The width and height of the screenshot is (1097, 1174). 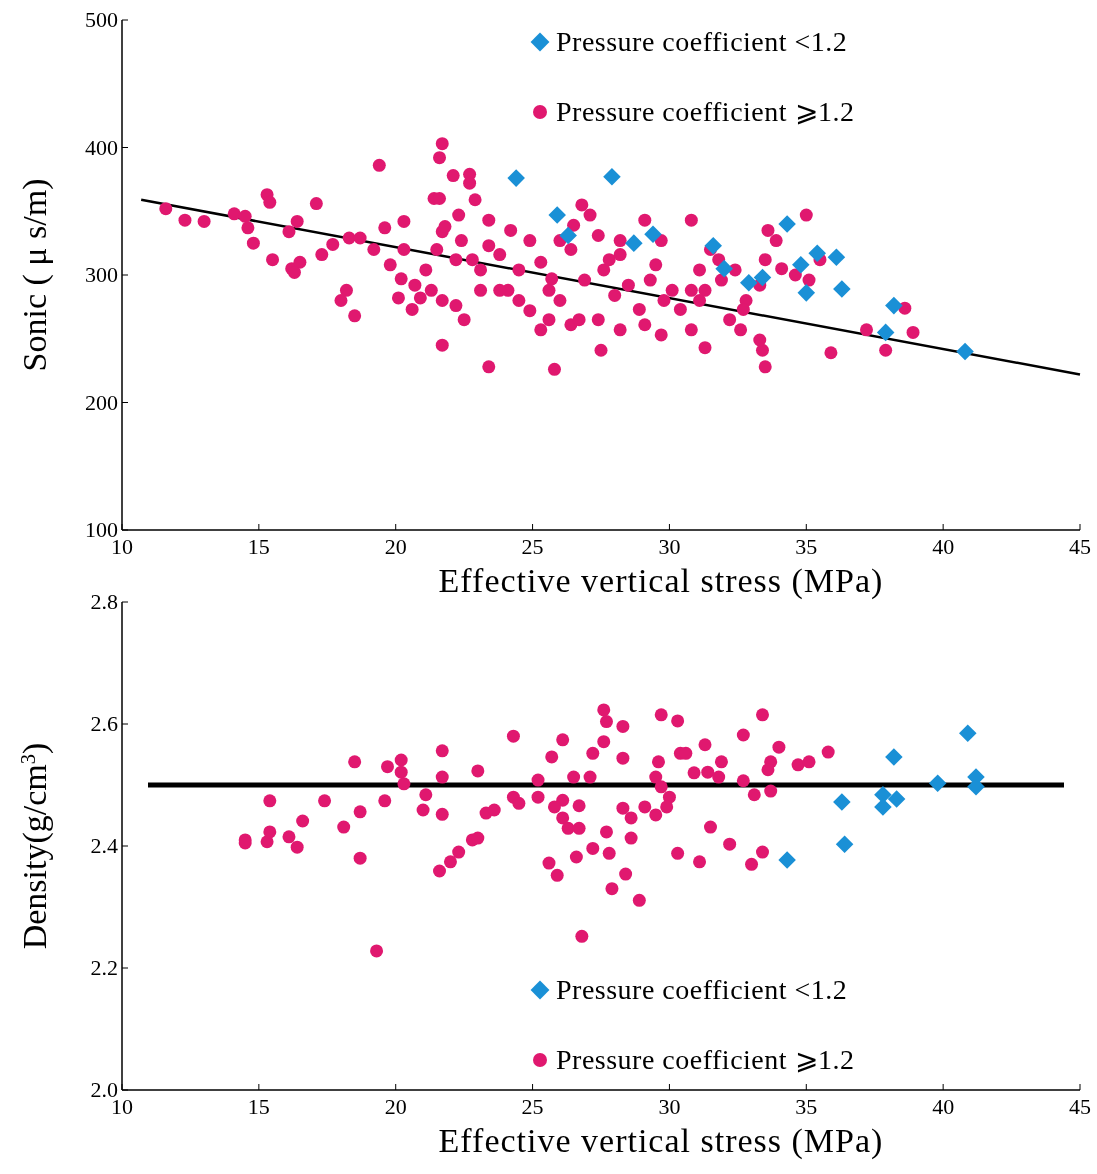 I want to click on y-tick-label: 2.8, so click(x=104, y=601).